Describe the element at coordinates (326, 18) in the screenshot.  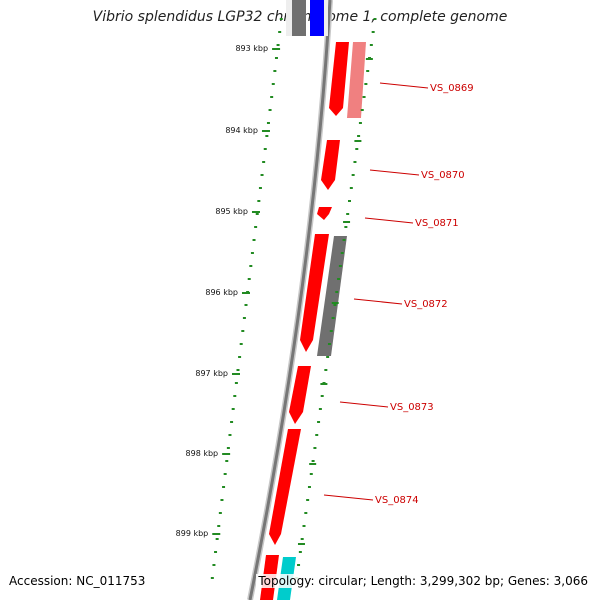
I see `feature-top-white-b` at that location.